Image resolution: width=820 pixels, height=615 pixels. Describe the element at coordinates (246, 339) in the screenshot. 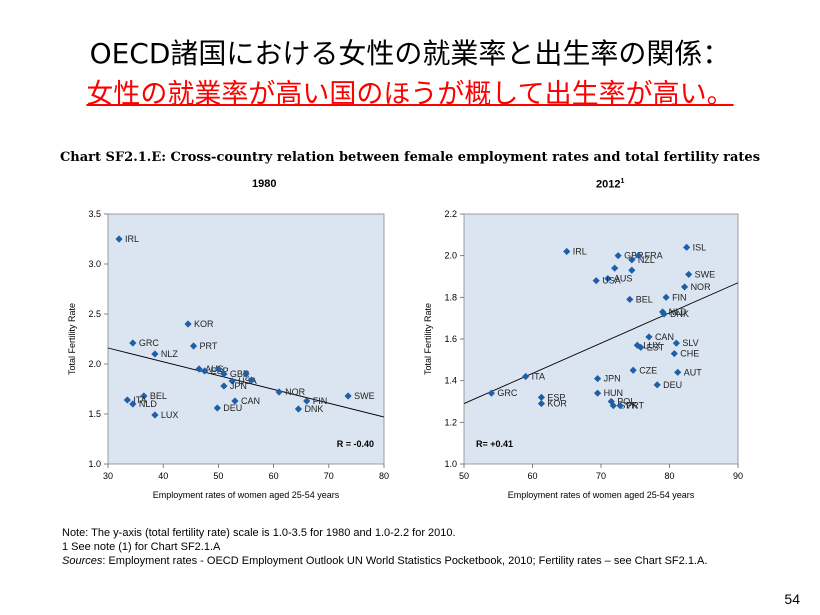

I see `plot-area` at that location.